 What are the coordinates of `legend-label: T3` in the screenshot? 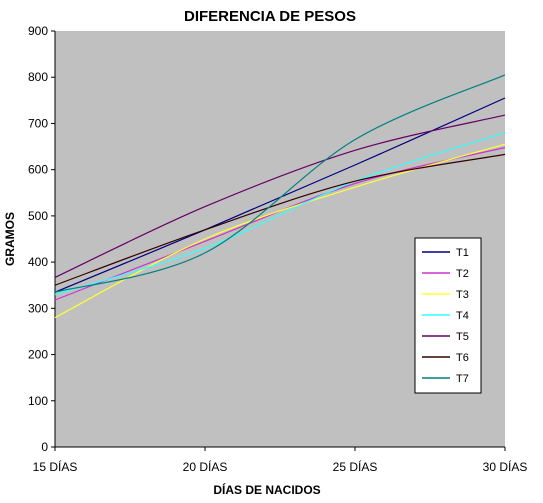 It's located at (462, 295).